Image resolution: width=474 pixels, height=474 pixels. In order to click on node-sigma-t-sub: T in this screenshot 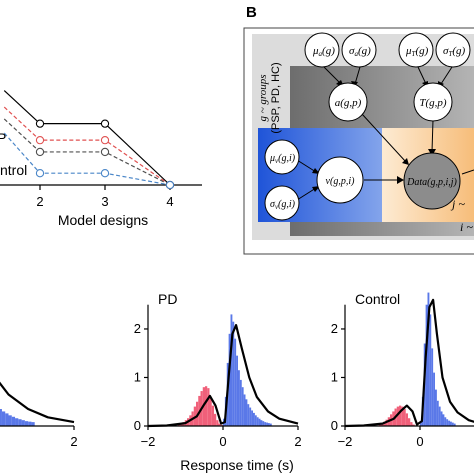, I will do `click(450, 54)`.